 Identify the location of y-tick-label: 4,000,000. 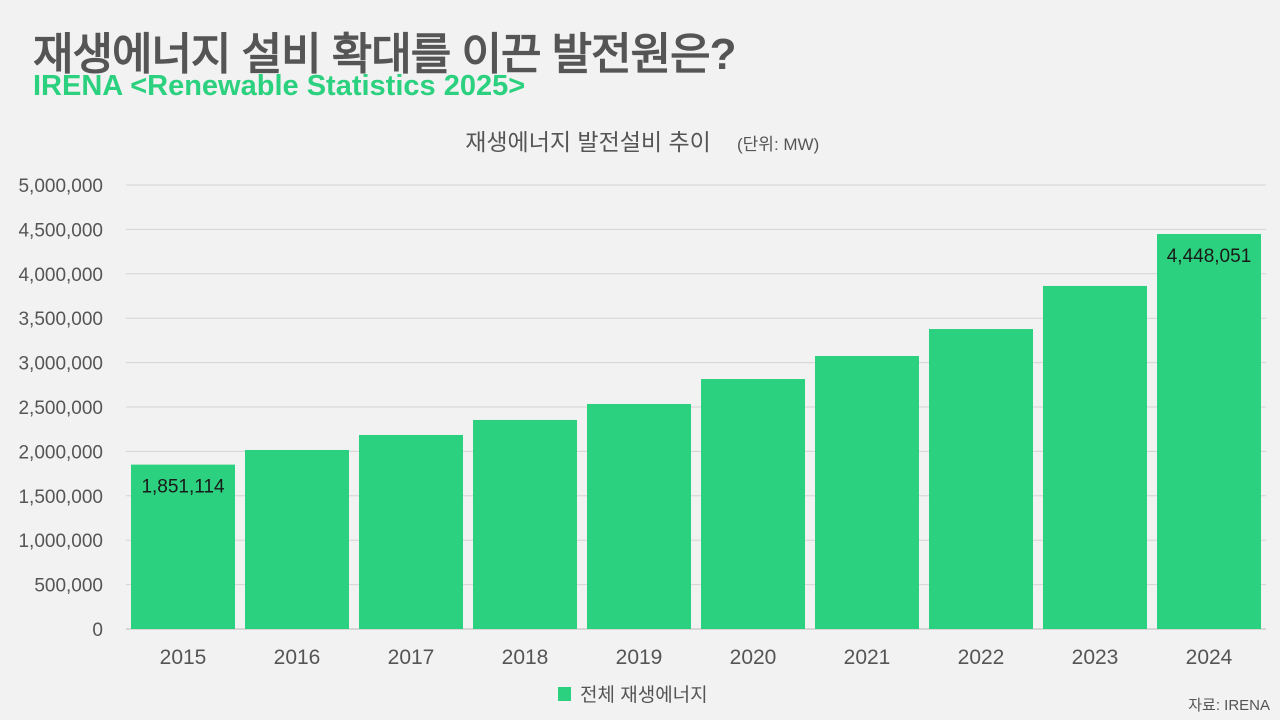
(60, 275).